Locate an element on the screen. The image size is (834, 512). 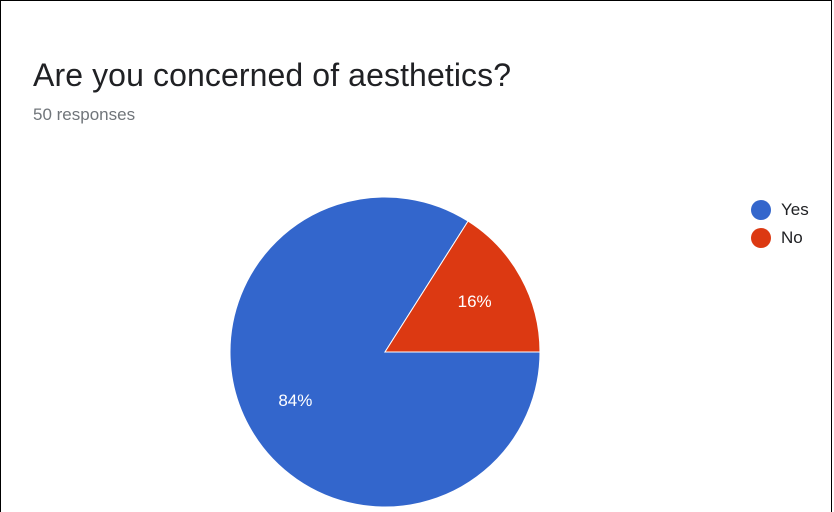
slice-label-no: 16% is located at coordinates (475, 301).